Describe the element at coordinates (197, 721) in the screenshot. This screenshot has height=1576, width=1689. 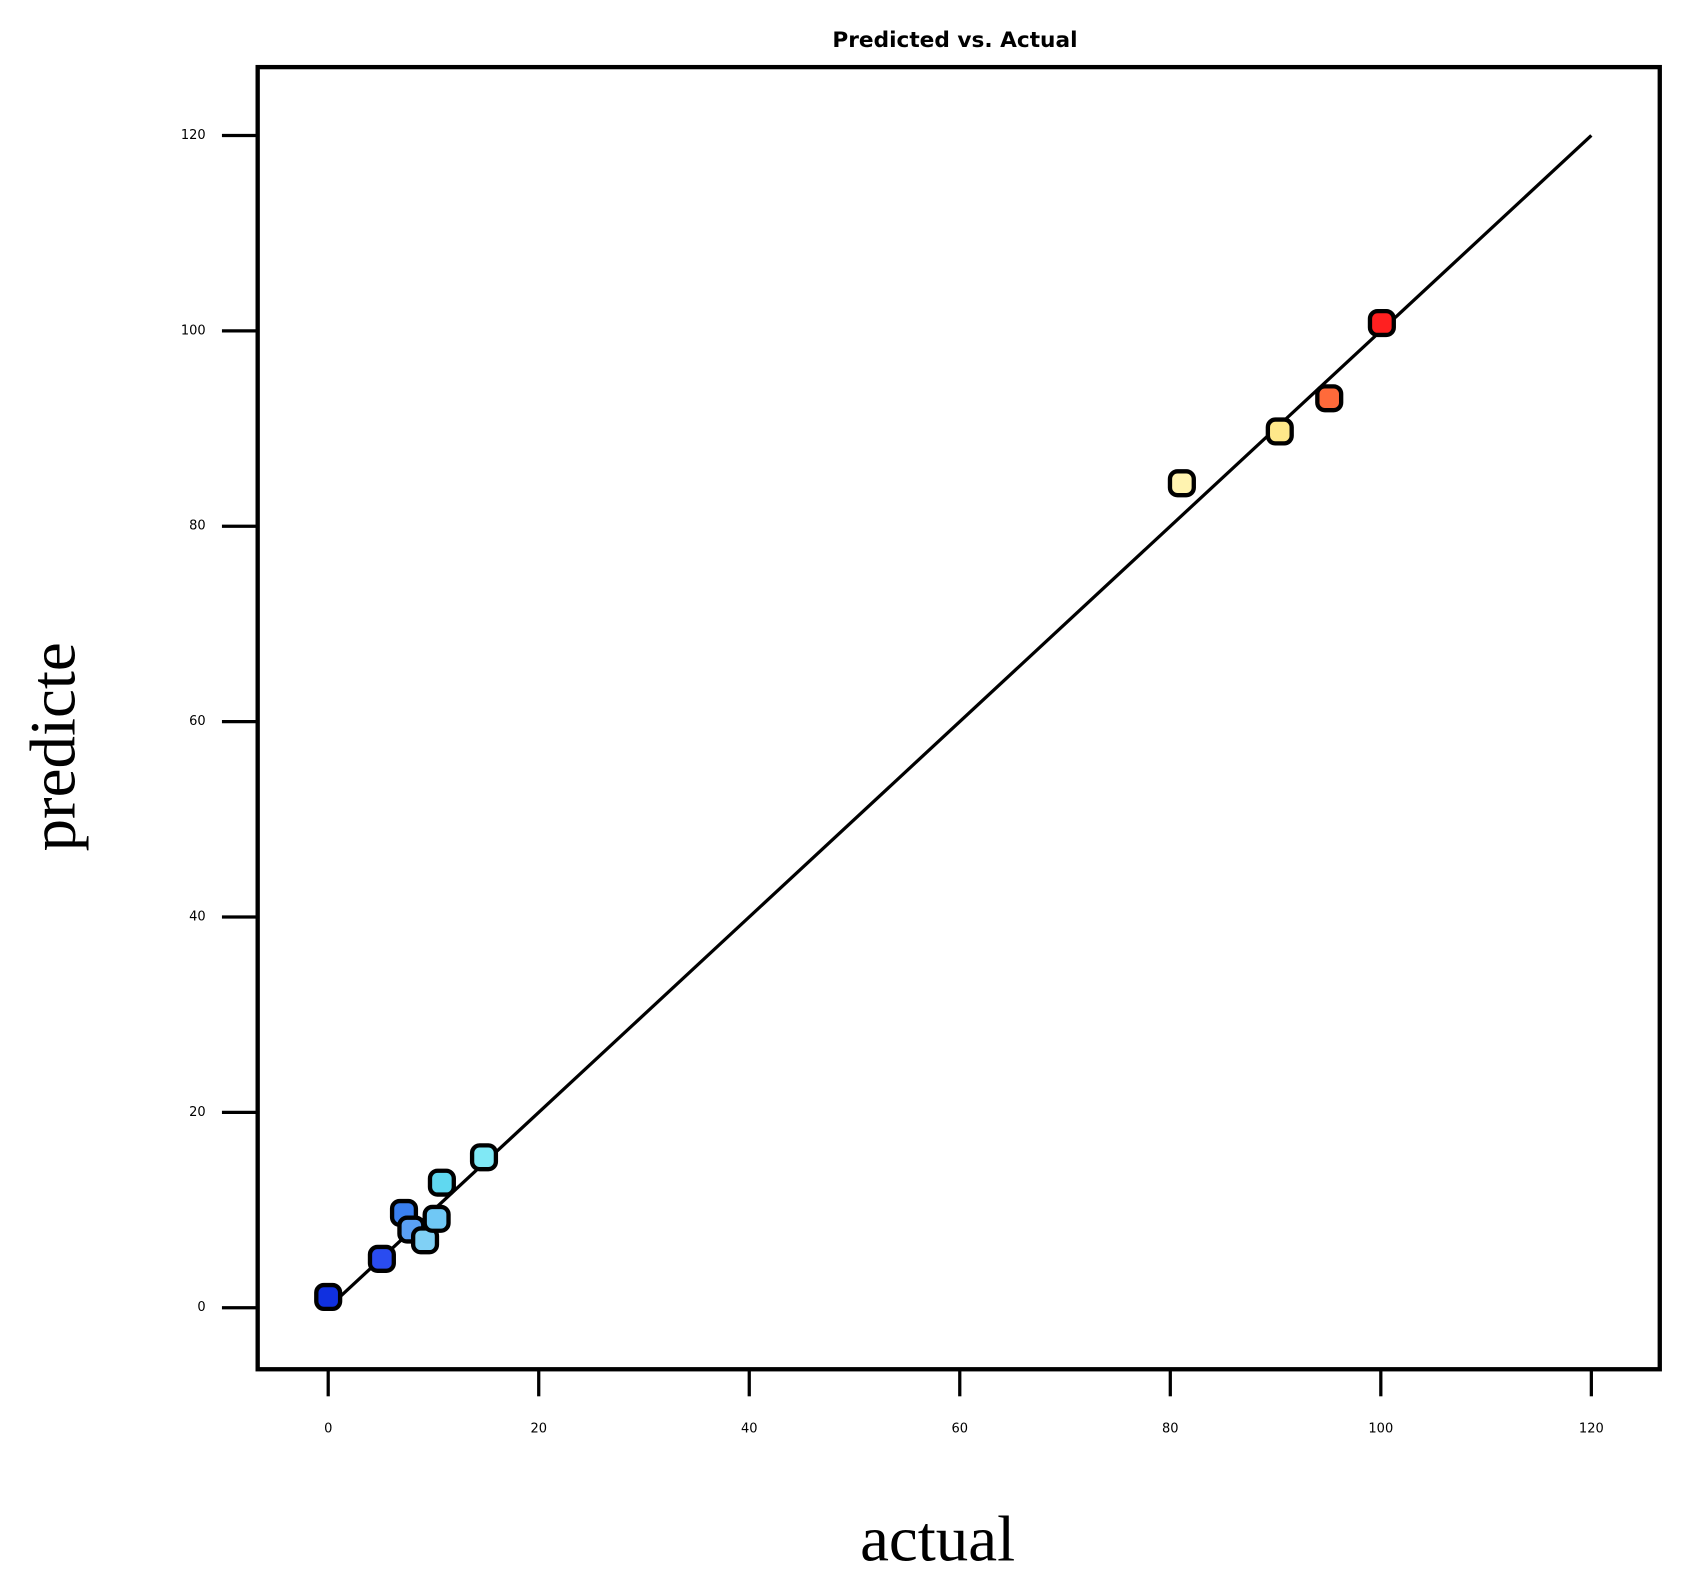
I see `y-tick-label: 60` at that location.